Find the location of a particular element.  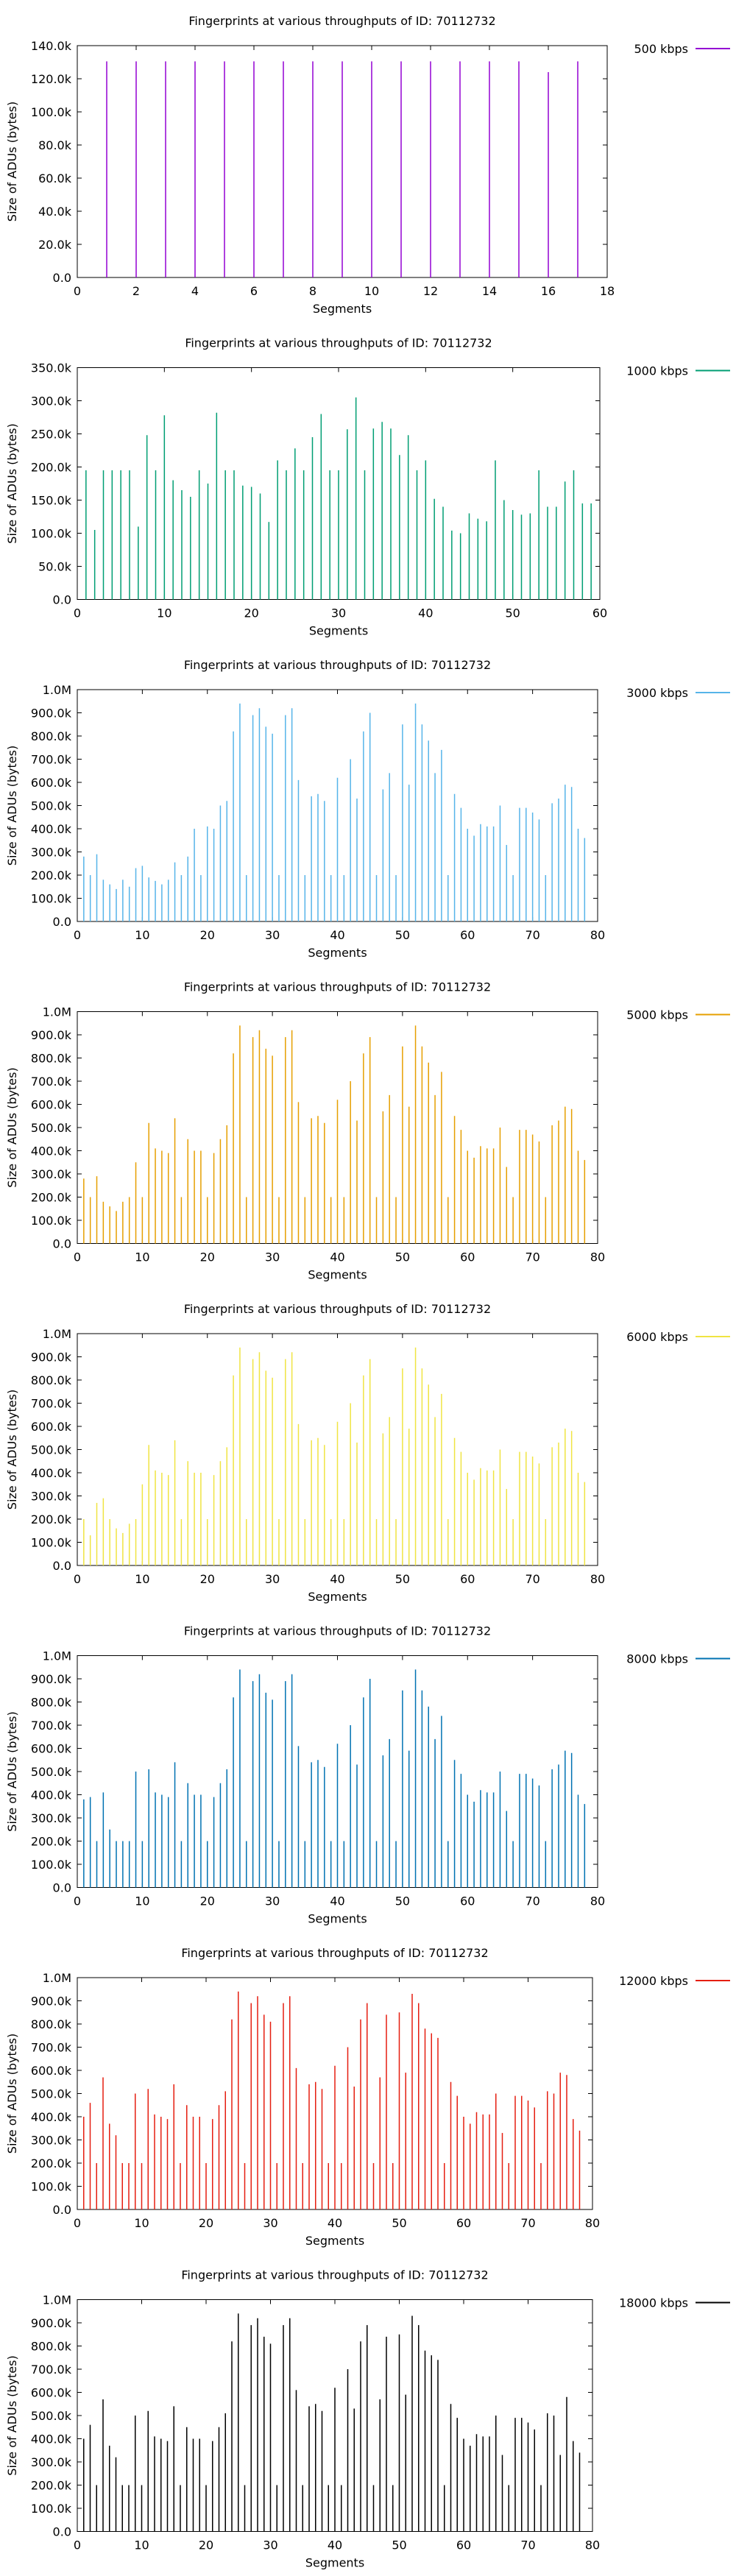

y-tick-label: 20.0k is located at coordinates (55, 245).